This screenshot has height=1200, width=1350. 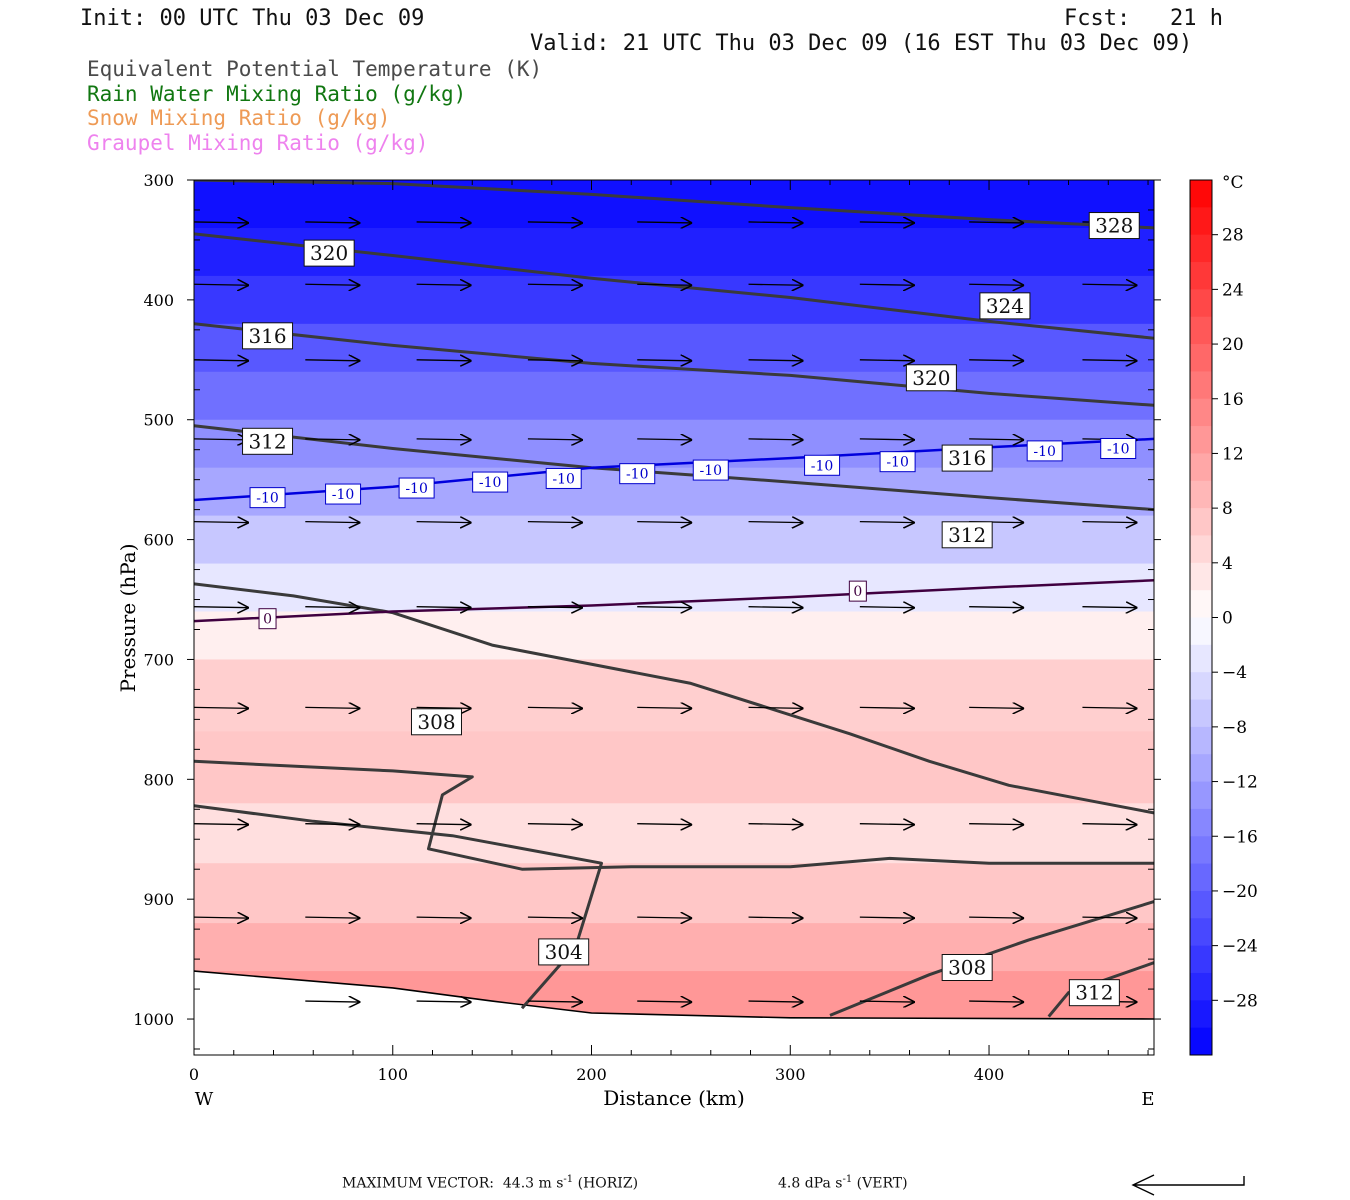 I want to click on colorbar: 28 24 20 16 12 8 4 0 −4 −8 −12 −16 −20 −24 −28 °C, so click(x=1223, y=614).